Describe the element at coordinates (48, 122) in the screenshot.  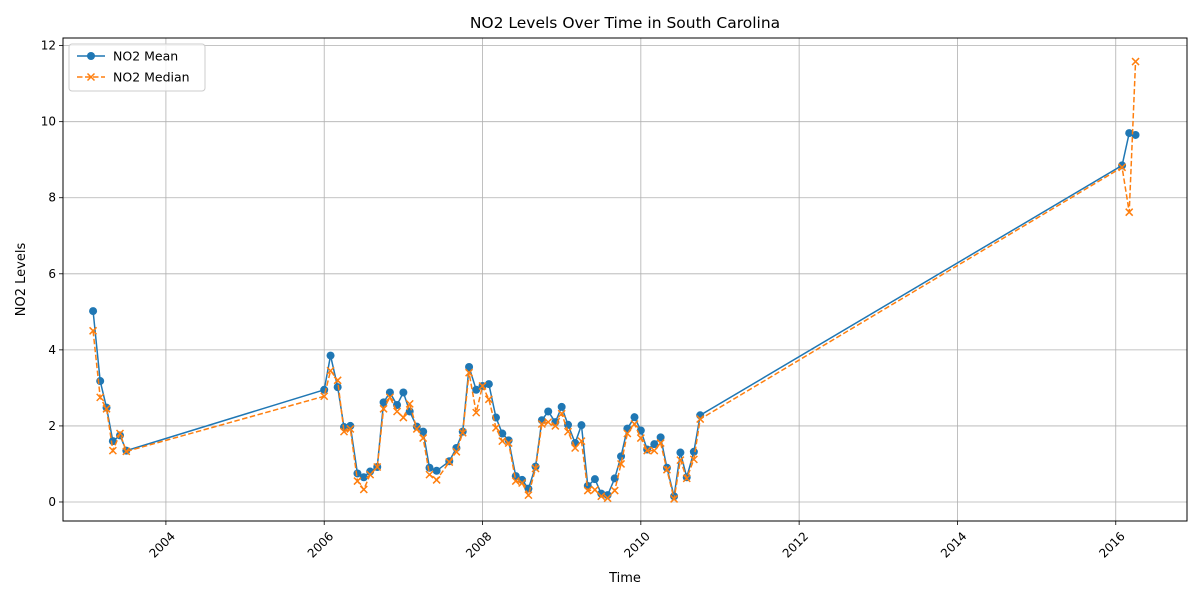
I see `y-tick-label: 10` at that location.